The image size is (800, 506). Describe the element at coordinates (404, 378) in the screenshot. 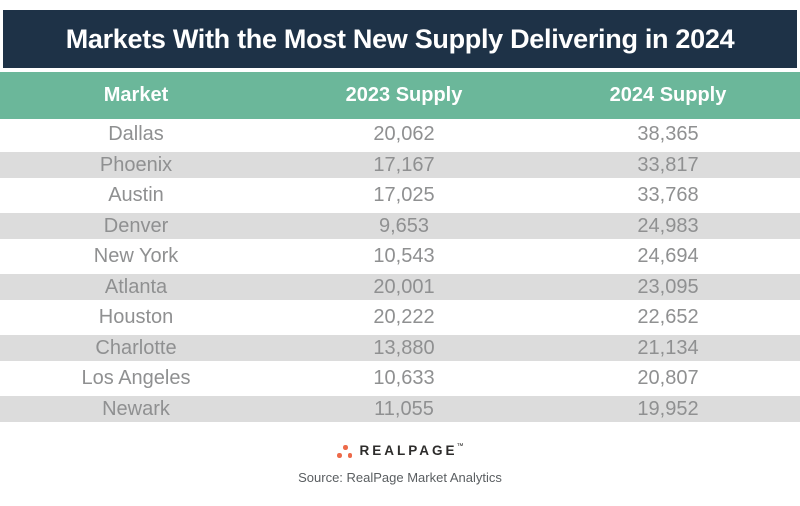

I see `cell-2023-supply: 10,633` at that location.